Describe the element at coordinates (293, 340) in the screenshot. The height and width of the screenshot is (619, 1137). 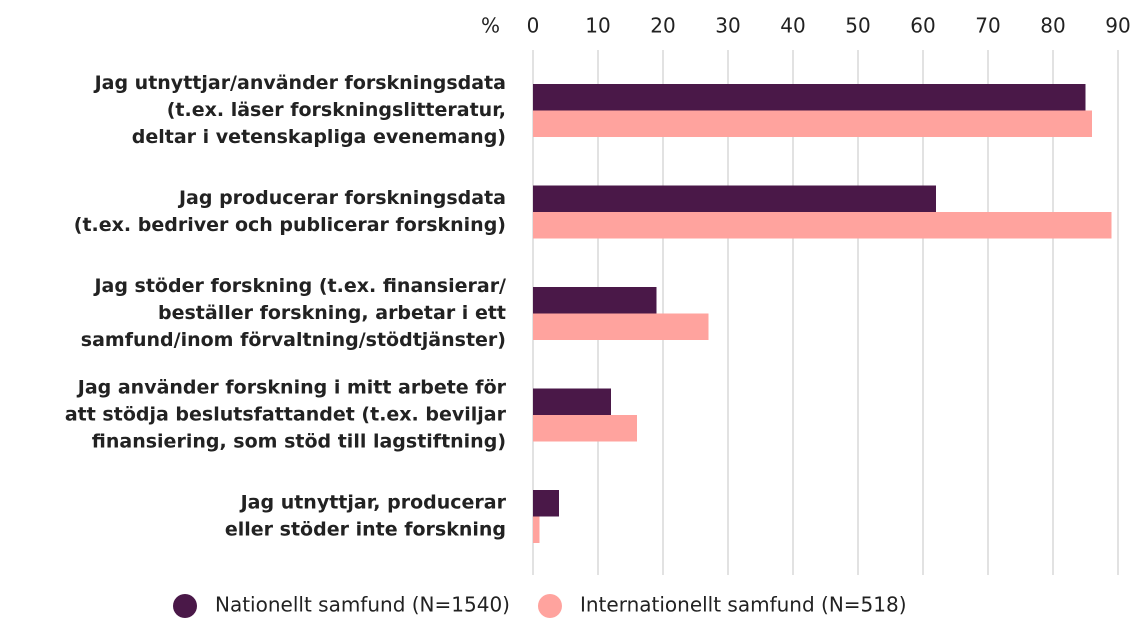
I see `y-tick-label: samfund/inom förvaltning/stödtjänster)` at that location.